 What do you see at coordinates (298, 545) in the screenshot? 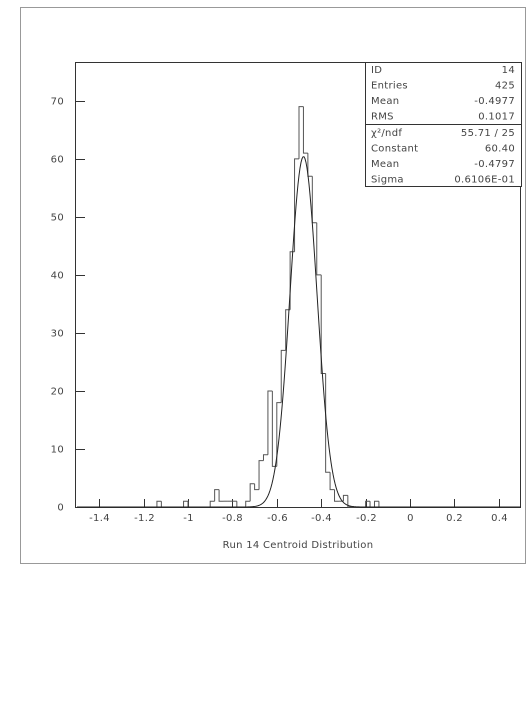
I see `x-axis-label: Run 14 Centroid Distribution` at bounding box center [298, 545].